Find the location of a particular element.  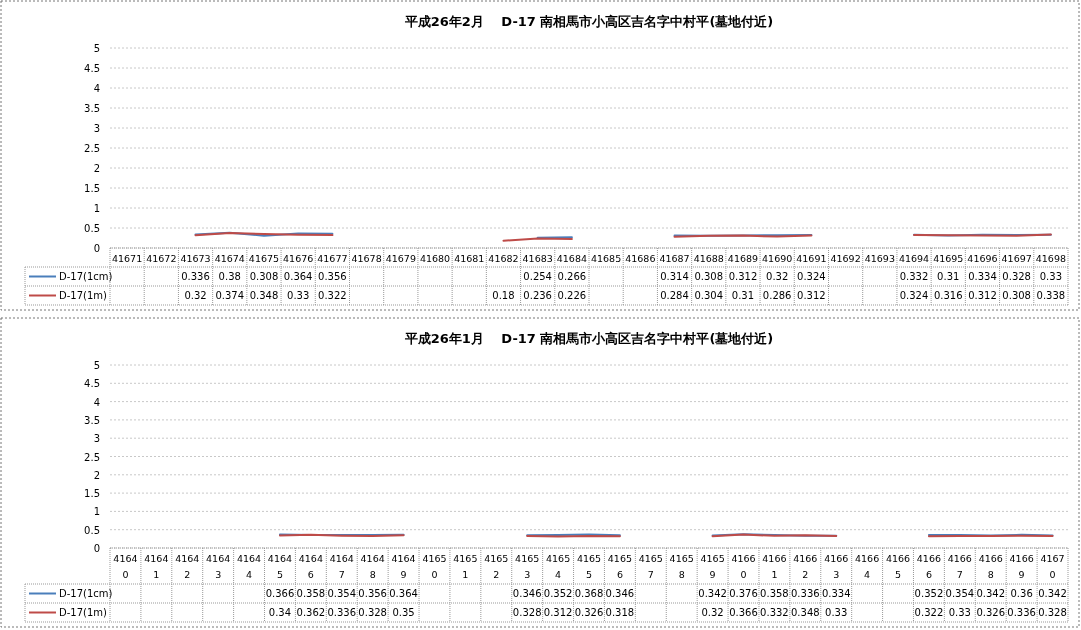

data-label: 0.286 is located at coordinates (777, 295).